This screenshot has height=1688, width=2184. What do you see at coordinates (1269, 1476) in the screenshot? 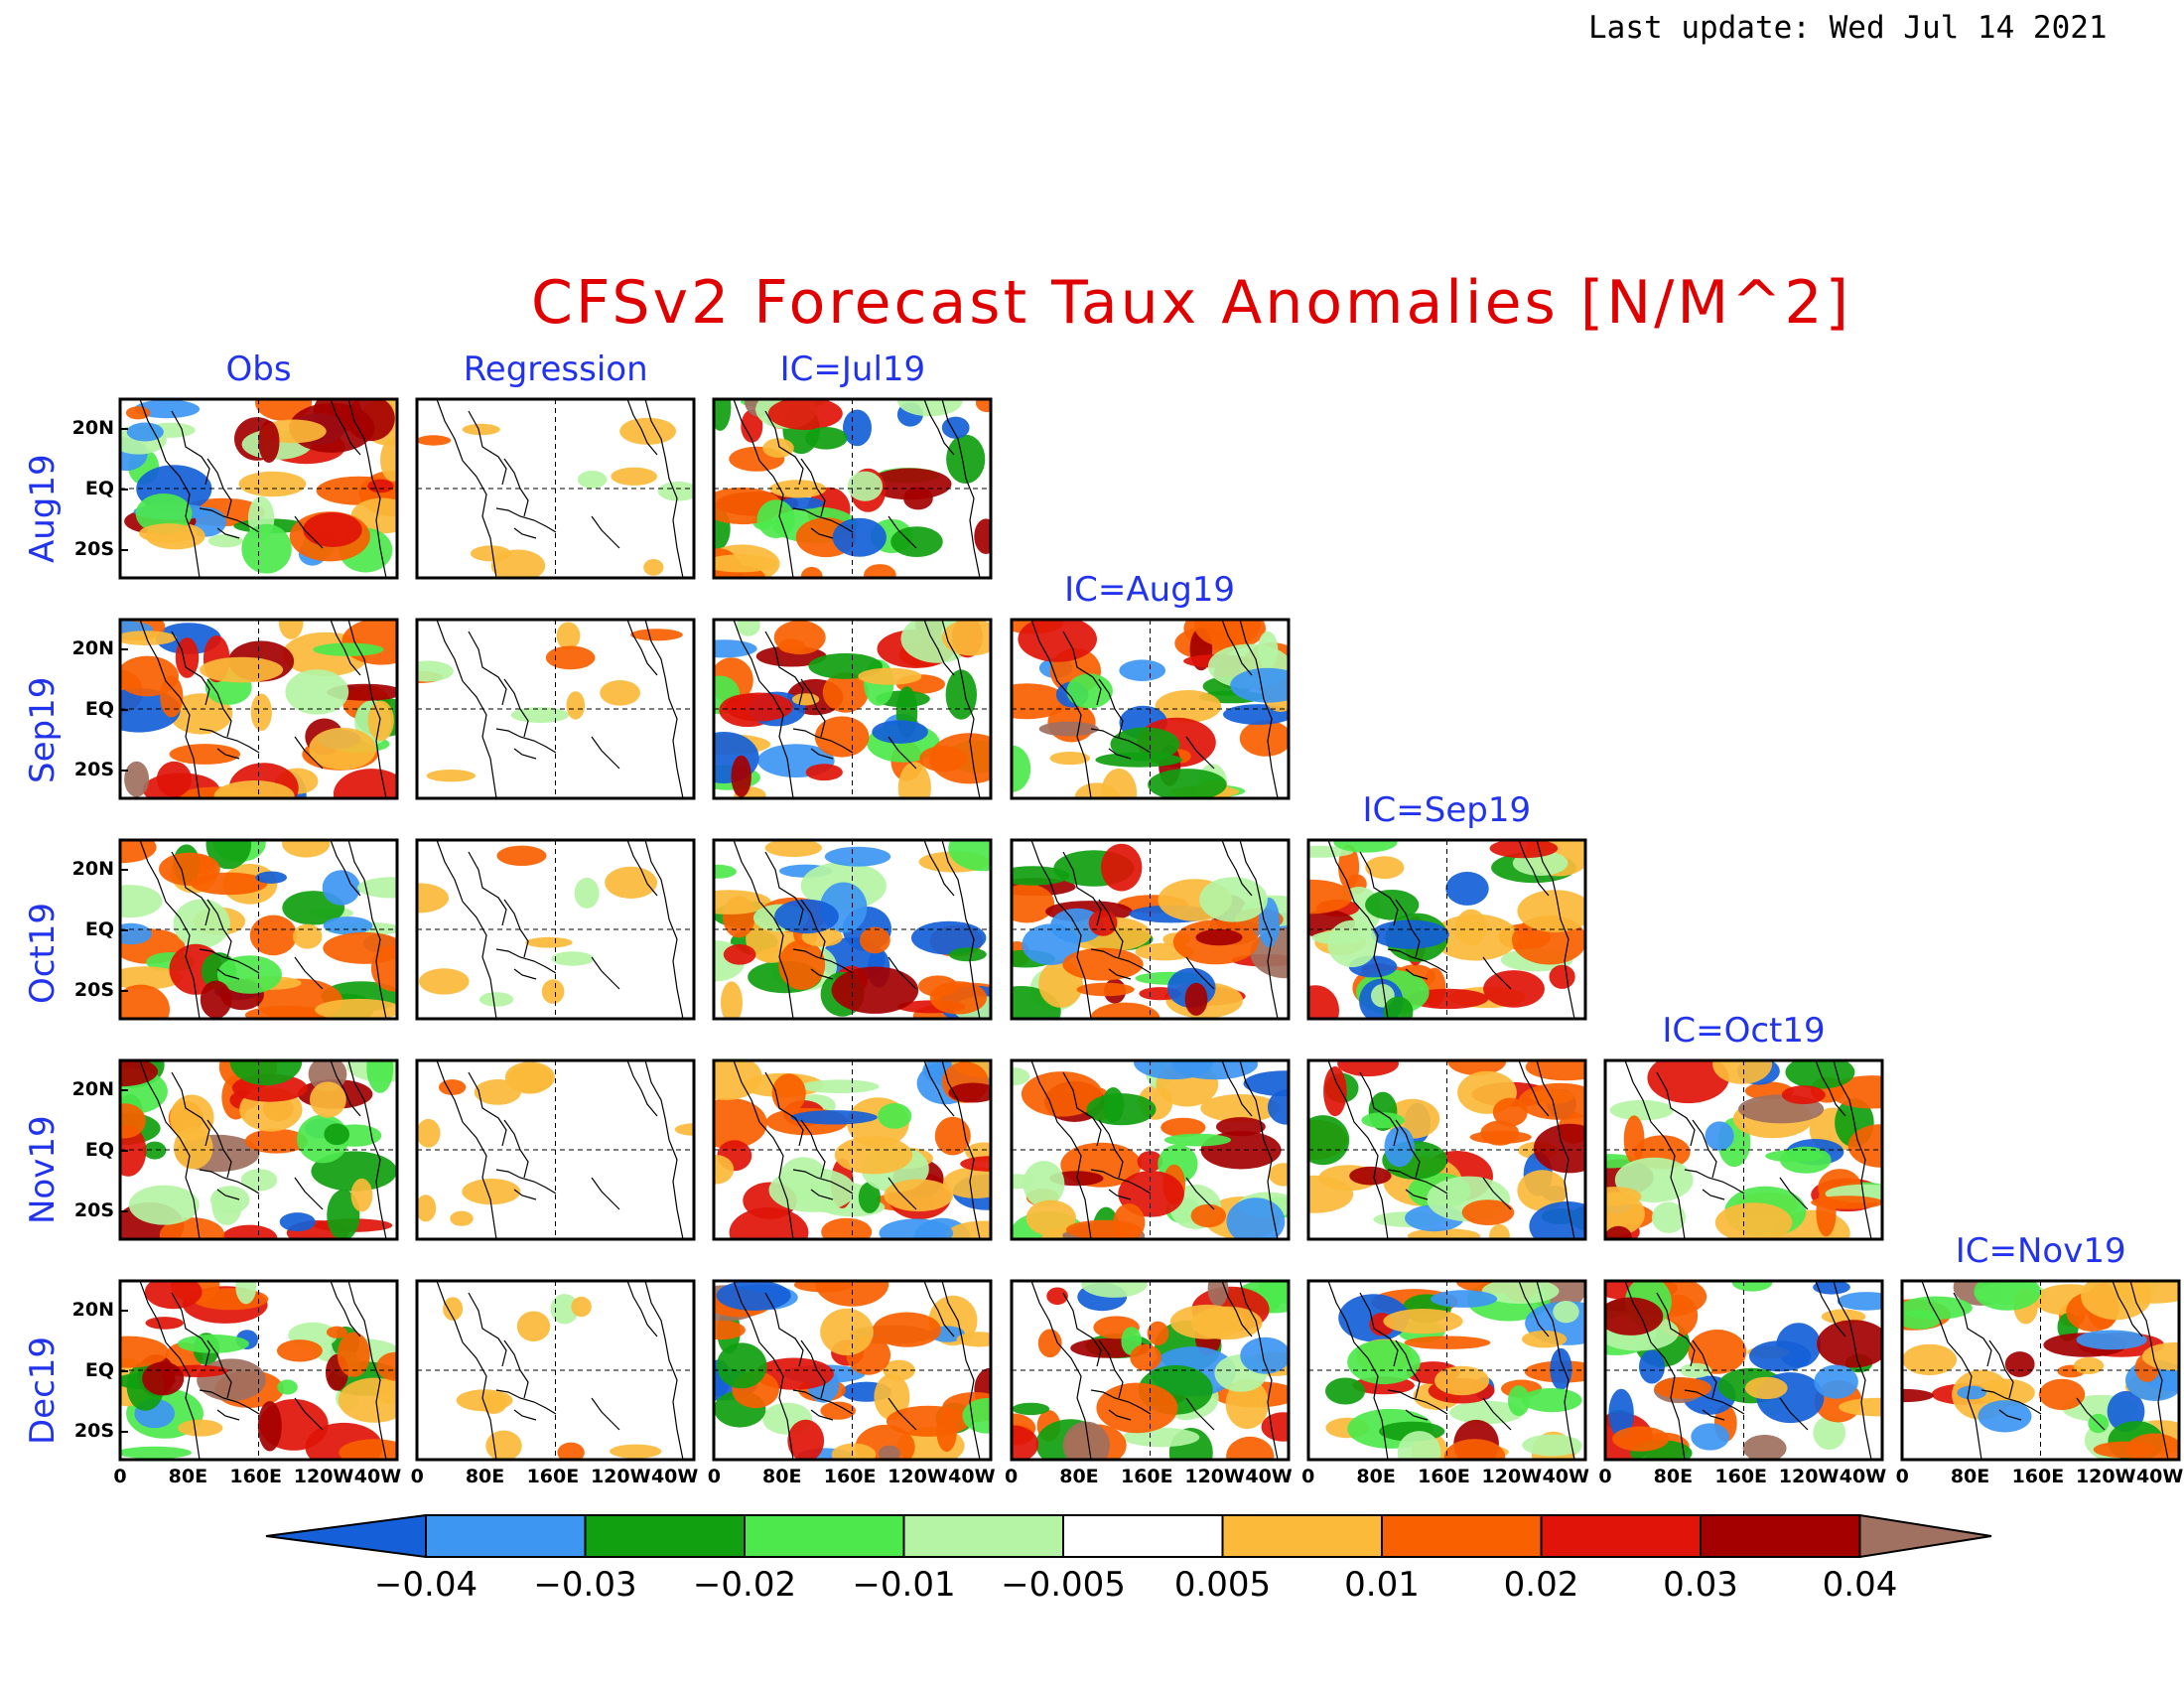
I see `longitude-tick-label: 40W` at bounding box center [1269, 1476].